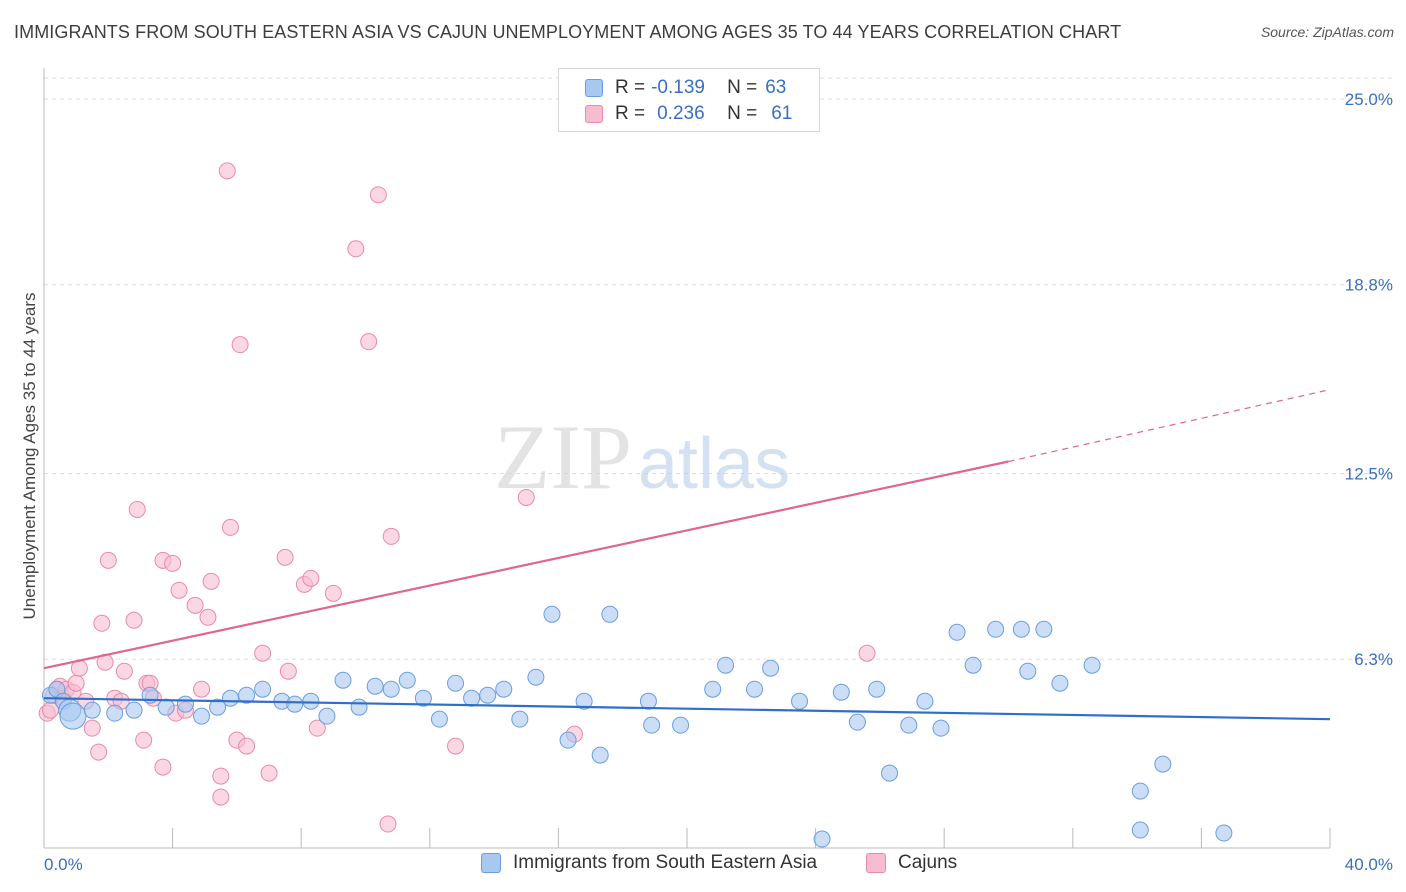 This screenshot has width=1406, height=892. I want to click on legend-item-immigrants: Immigrants from South Eastern Asia, so click(649, 863).